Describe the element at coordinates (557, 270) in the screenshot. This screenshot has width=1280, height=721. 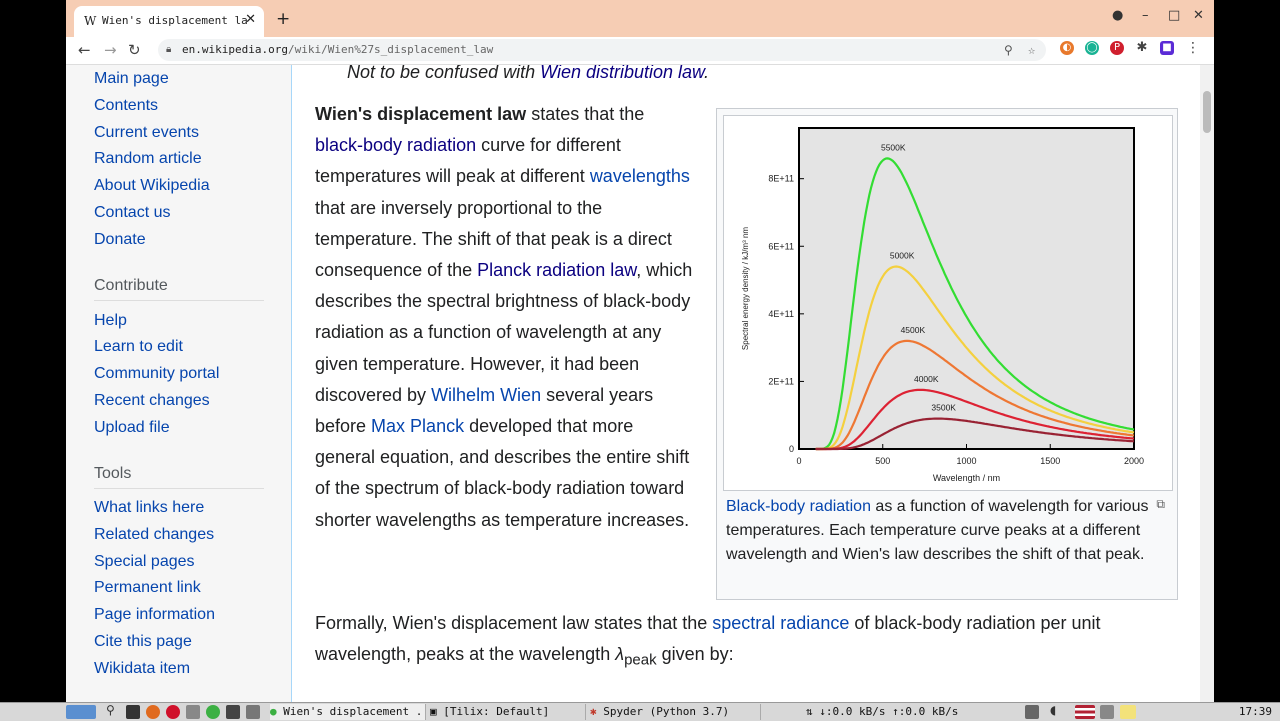
I see `link-planck-radiation-law: Planck radiation law` at that location.